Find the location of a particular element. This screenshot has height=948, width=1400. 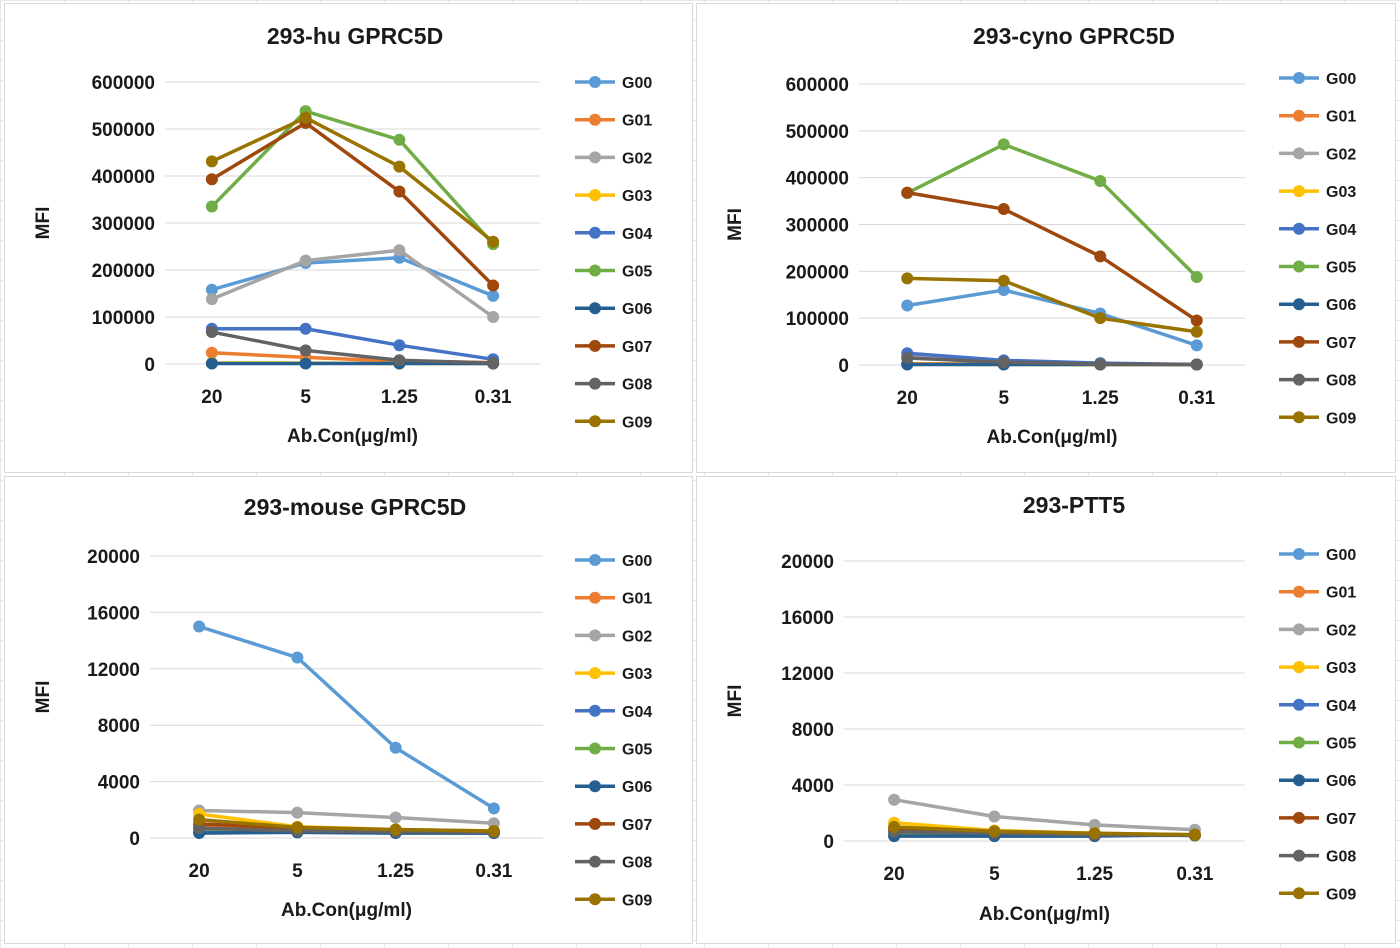

legend-item: G09 is located at coordinates (613, 900).